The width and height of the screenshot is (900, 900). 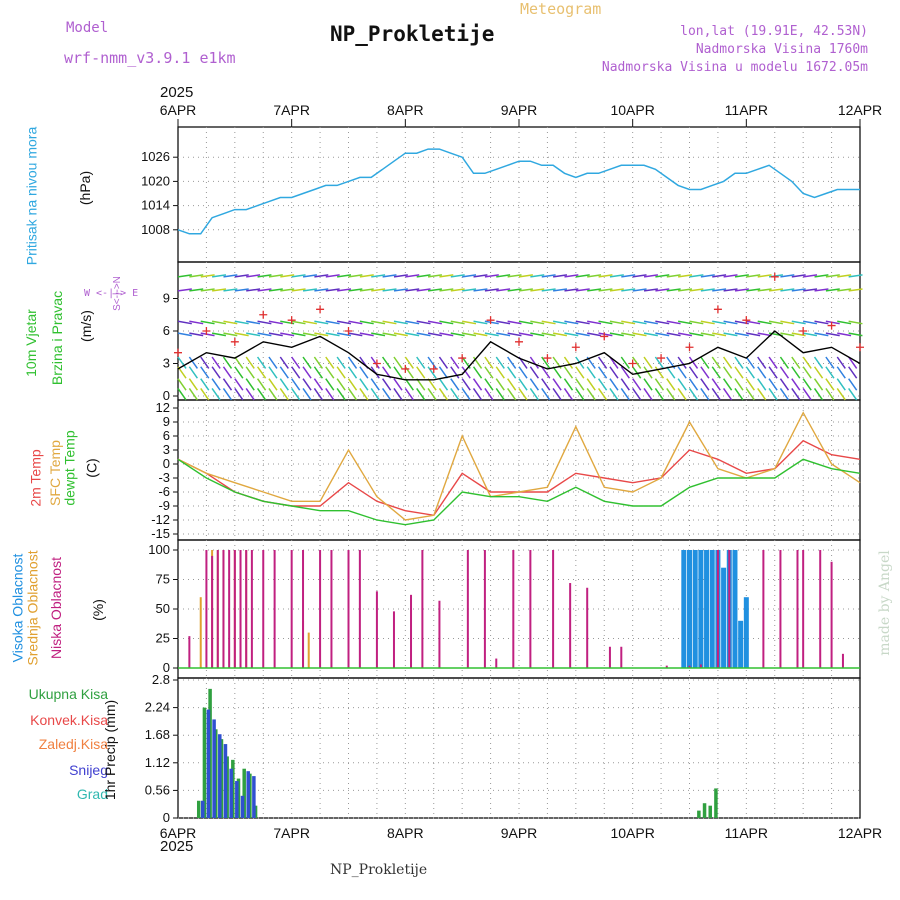 I want to click on precip-ytick-label: 2.8, so click(x=161, y=679).